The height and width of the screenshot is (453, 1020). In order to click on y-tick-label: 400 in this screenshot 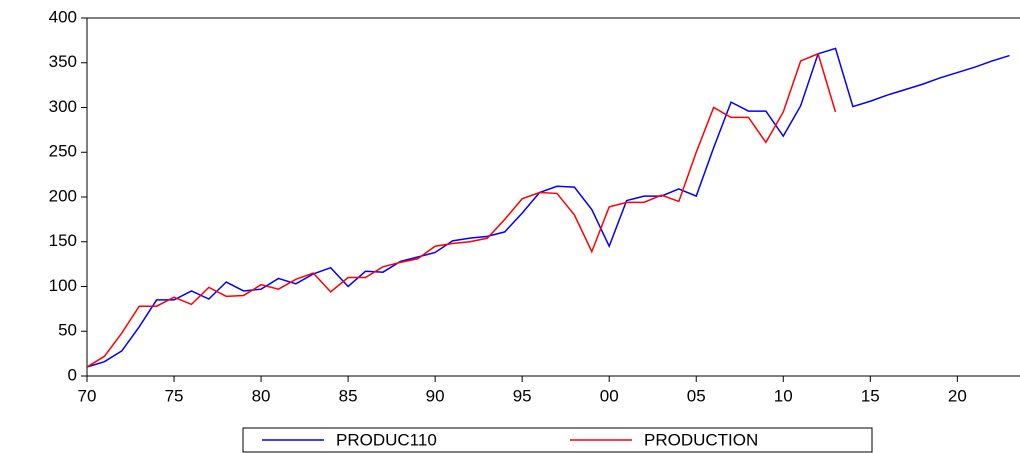, I will do `click(63, 16)`.